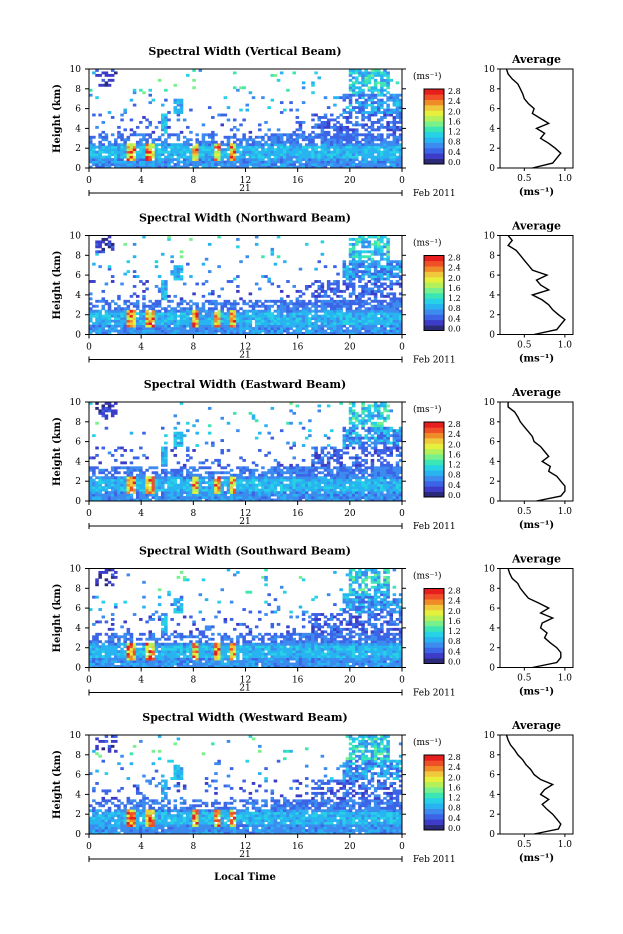 Image resolution: width=623 pixels, height=934 pixels. I want to click on colorbar-tick-label: 0.8, so click(454, 142).